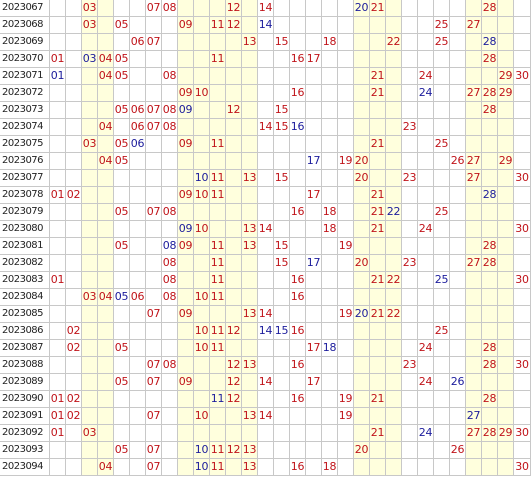 This screenshot has width=531, height=478. What do you see at coordinates (170, 263) in the screenshot?
I see `drawn-number: 08` at bounding box center [170, 263].